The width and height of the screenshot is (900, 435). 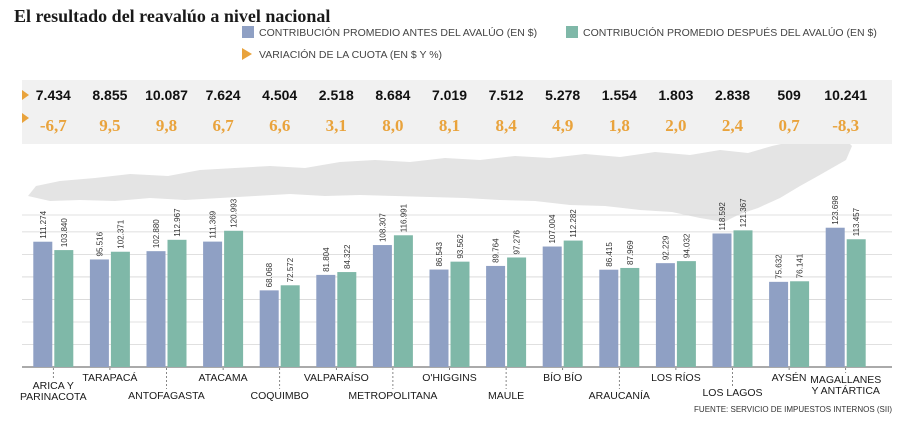 What do you see at coordinates (609, 254) in the screenshot?
I see `bar-label-before-10: 86.415` at bounding box center [609, 254].